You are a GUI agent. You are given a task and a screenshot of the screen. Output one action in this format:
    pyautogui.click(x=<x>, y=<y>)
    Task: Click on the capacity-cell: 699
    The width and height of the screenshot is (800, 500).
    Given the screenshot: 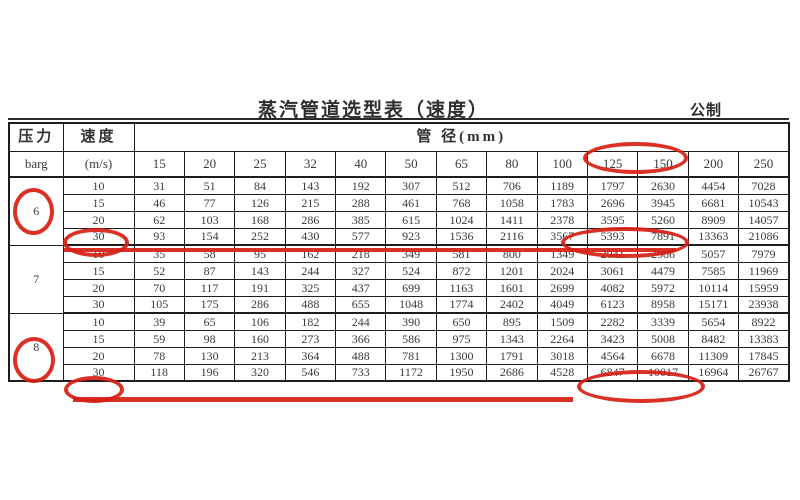 What is the action you would take?
    pyautogui.click(x=411, y=287)
    